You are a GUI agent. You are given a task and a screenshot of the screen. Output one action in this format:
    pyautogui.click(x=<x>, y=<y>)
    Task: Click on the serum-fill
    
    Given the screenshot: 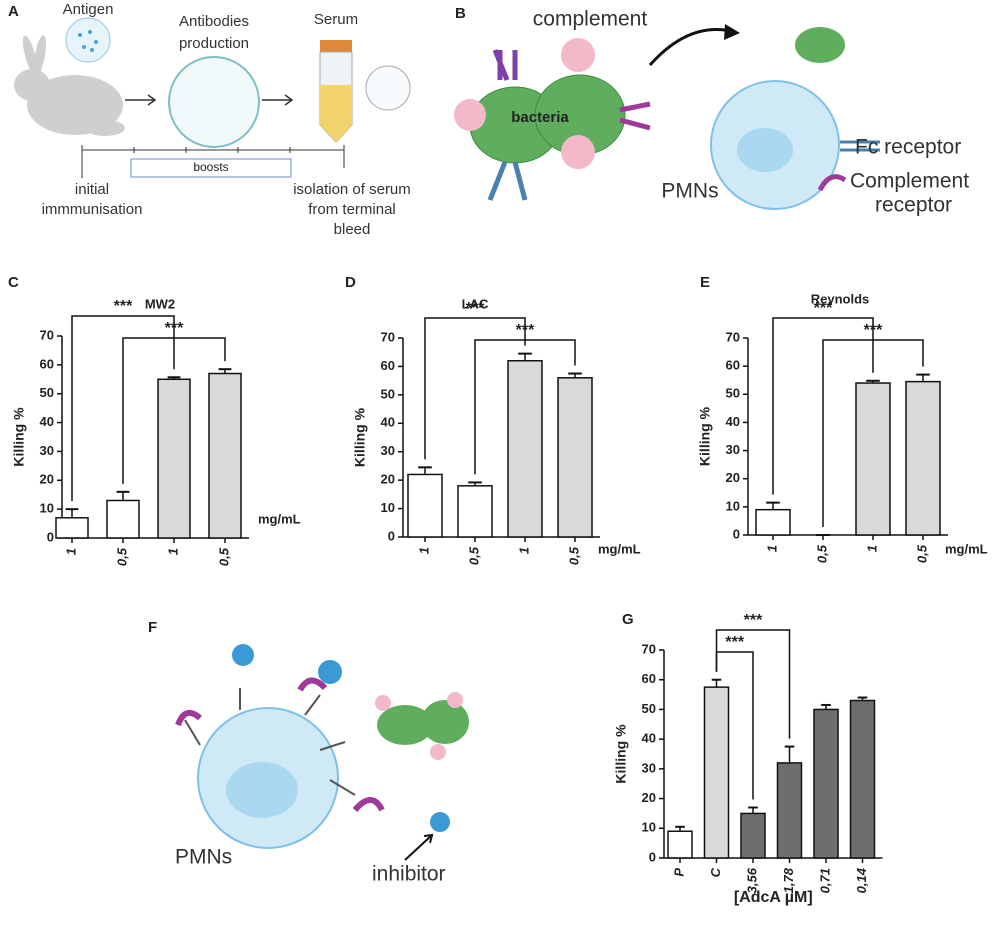 What is the action you would take?
    pyautogui.click(x=336, y=113)
    